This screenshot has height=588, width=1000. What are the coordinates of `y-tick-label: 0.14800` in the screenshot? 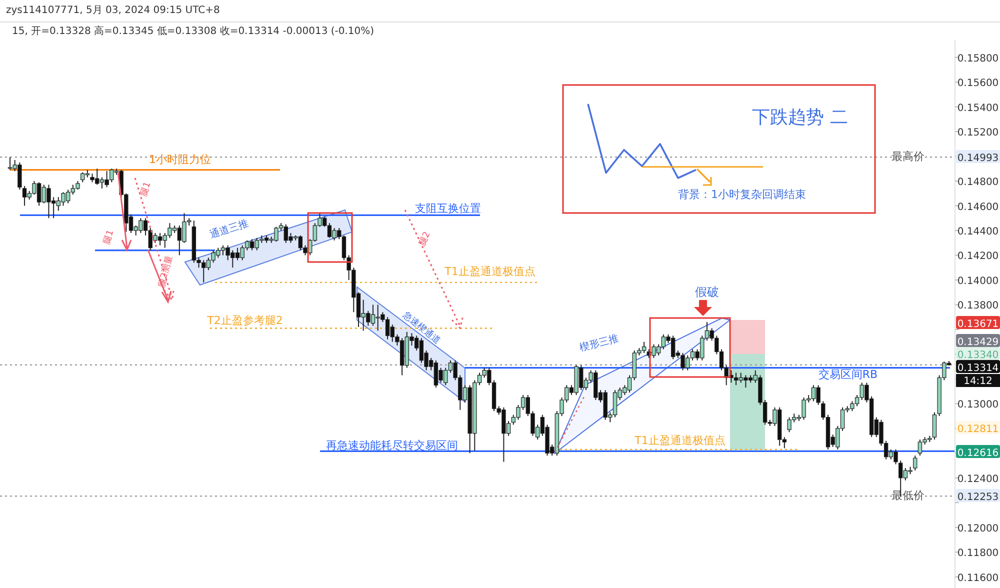 It's located at (978, 182).